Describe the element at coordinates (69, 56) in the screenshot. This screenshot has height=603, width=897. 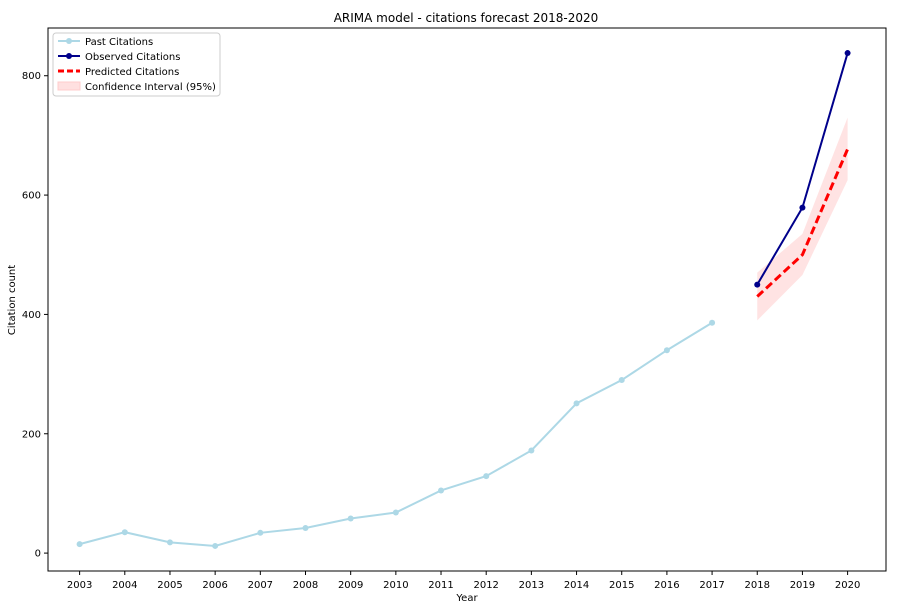
I see `legend-observed-marker` at that location.